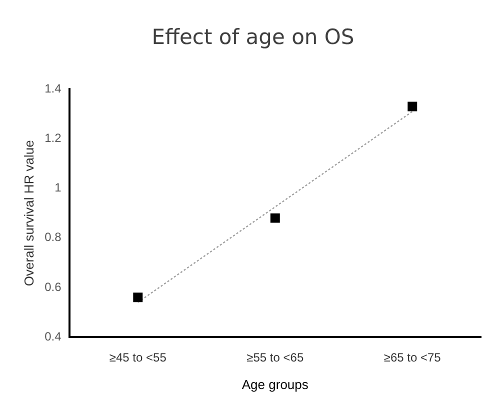  I want to click on y-tick-label: 1.2, so click(53, 138).